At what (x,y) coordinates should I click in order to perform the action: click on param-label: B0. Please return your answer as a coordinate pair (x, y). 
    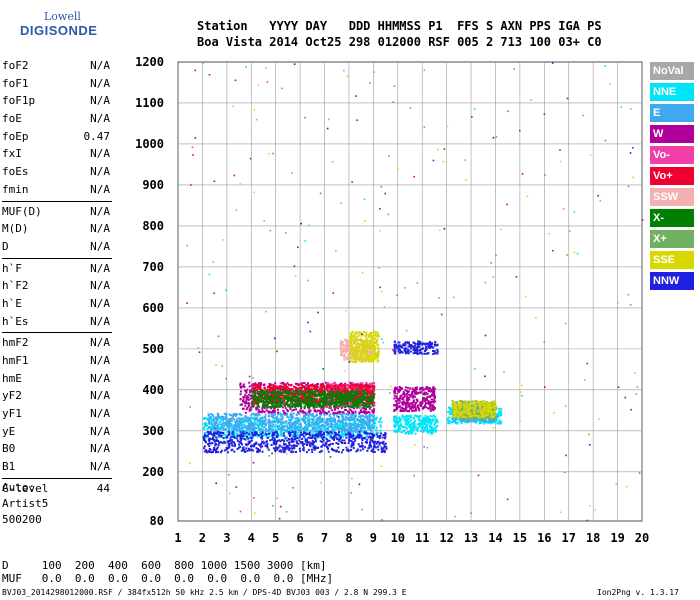
    Looking at the image, I should click on (9, 449).